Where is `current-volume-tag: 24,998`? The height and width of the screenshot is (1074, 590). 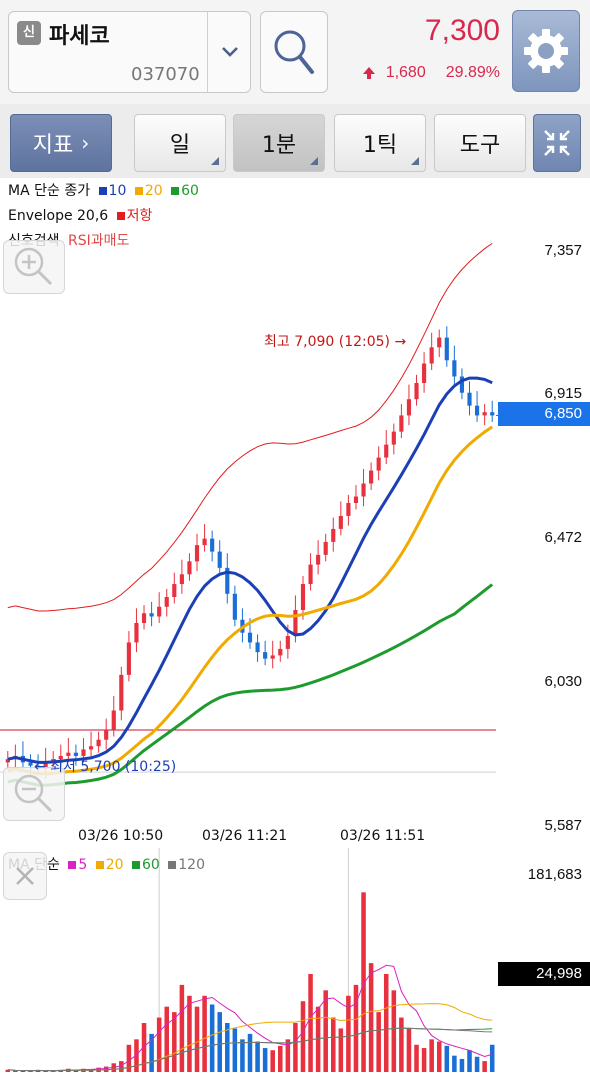
current-volume-tag: 24,998 is located at coordinates (544, 974).